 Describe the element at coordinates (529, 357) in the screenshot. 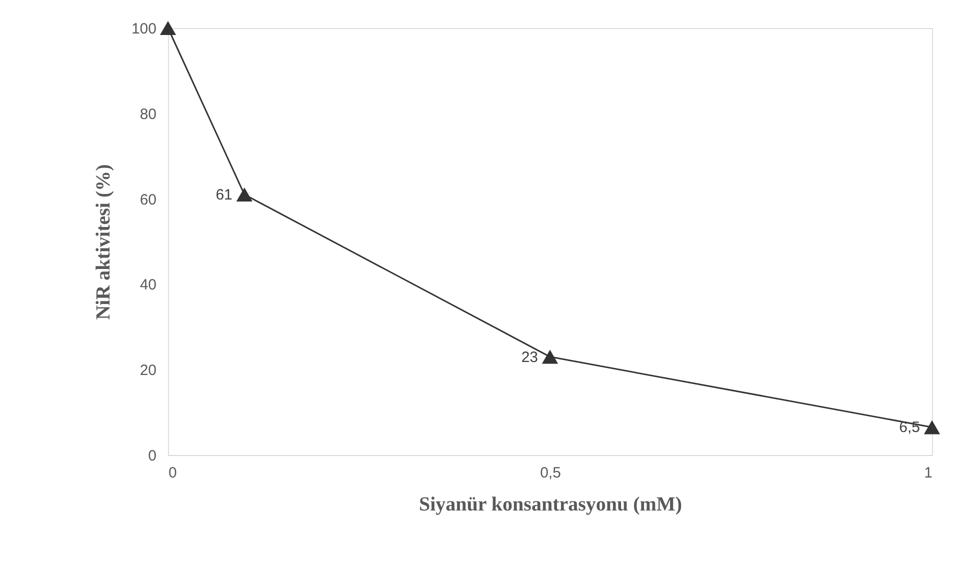

I see `data-label: 23` at that location.